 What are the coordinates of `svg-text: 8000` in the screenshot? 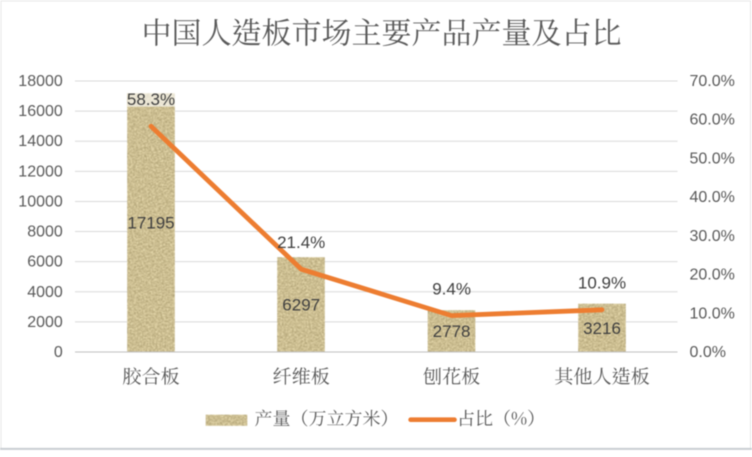 It's located at (45, 232).